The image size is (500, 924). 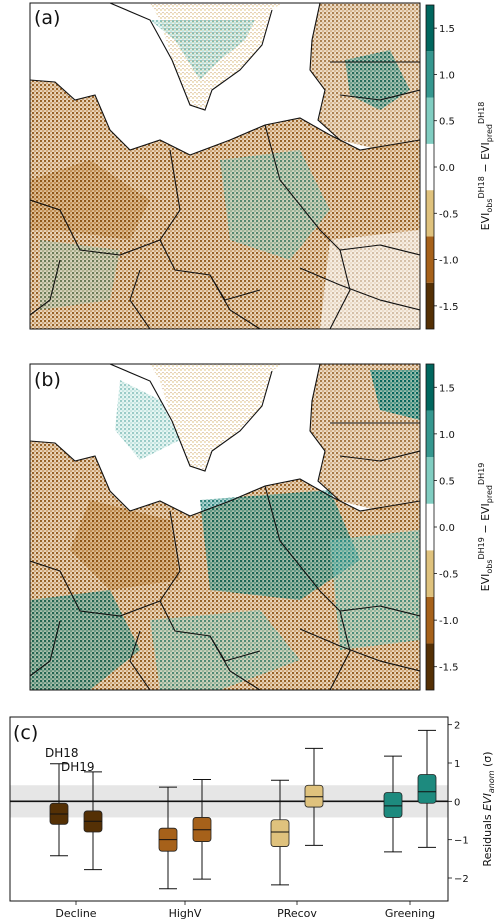 I want to click on y-tick-label: 1, so click(x=457, y=764).